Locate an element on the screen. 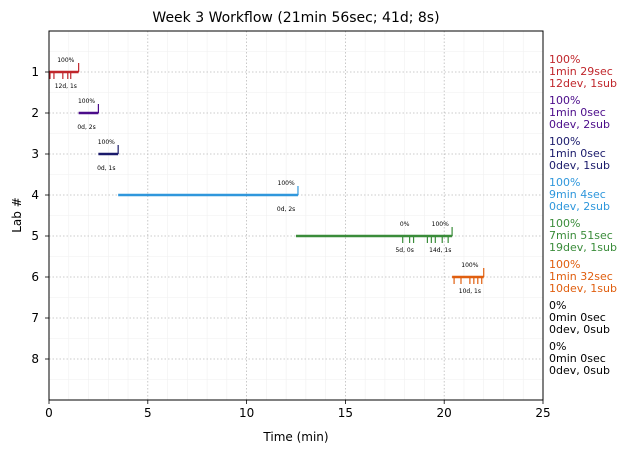 The width and height of the screenshot is (627, 453). x-tick-label: 25 is located at coordinates (542, 413).